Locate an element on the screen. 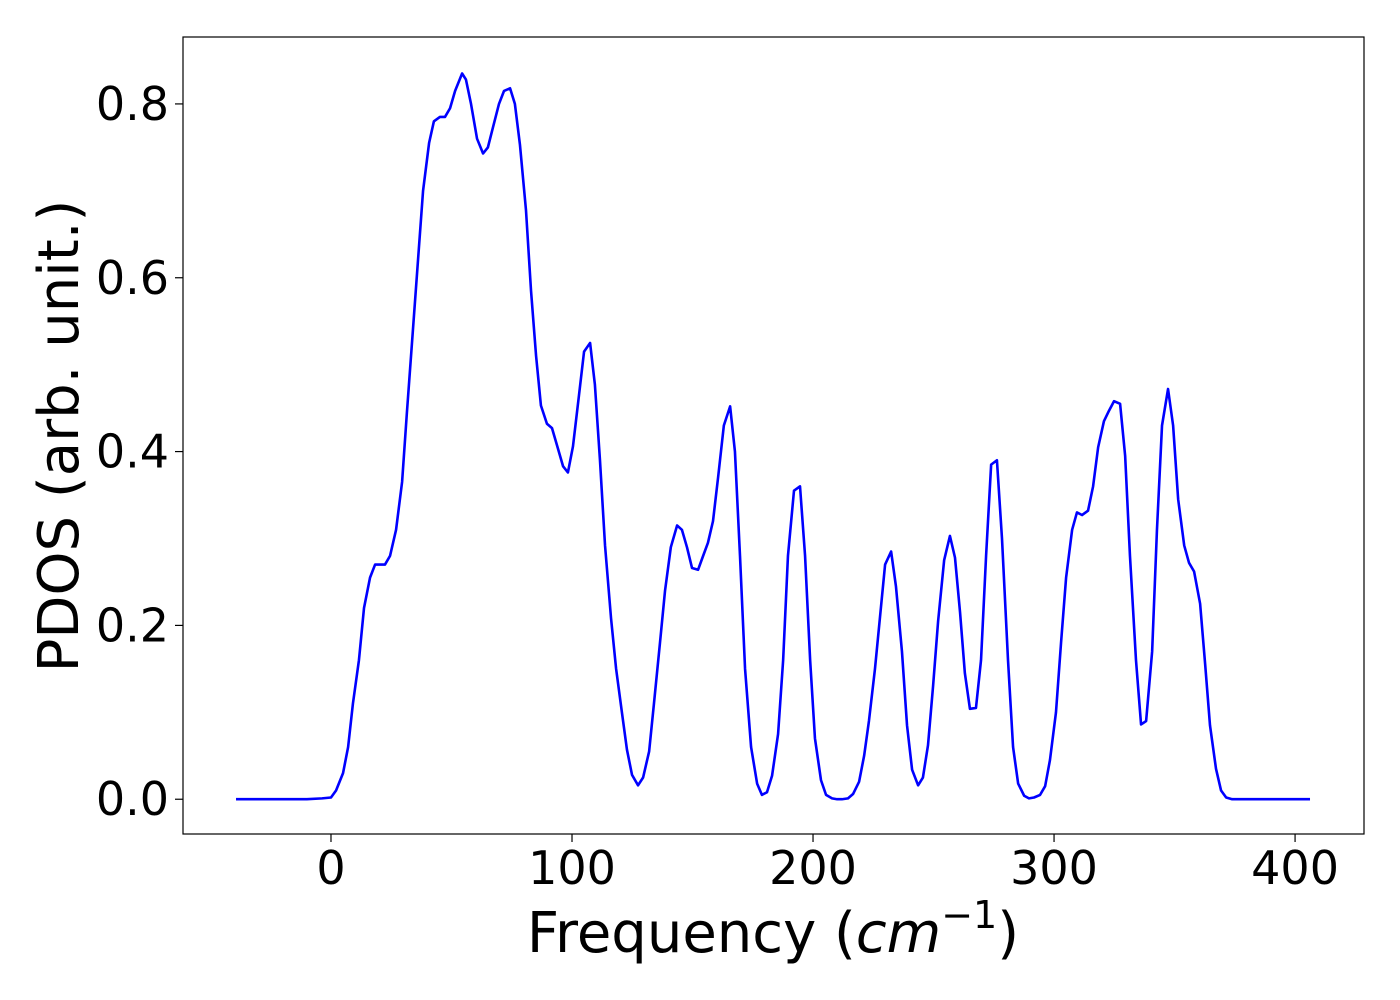 Image resolution: width=1400 pixels, height=1000 pixels. y-tick-label: 0.4 is located at coordinates (132, 452).